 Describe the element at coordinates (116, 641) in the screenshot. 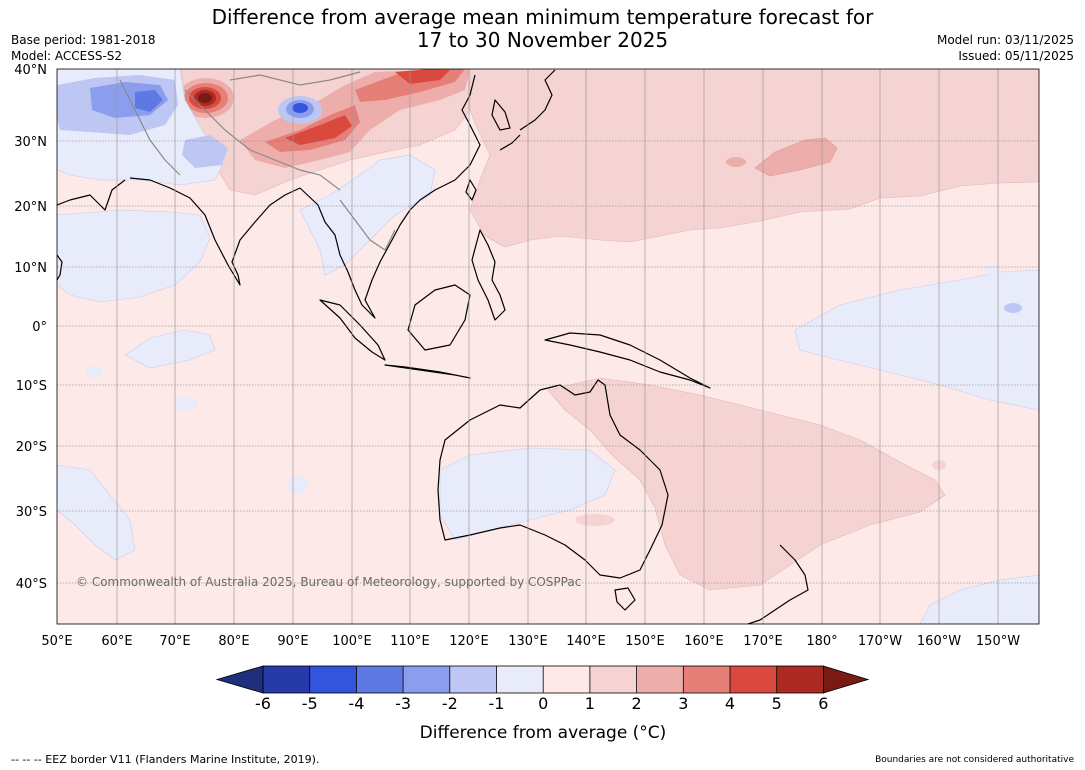

I see `longitude-tick-label: 60°E` at that location.